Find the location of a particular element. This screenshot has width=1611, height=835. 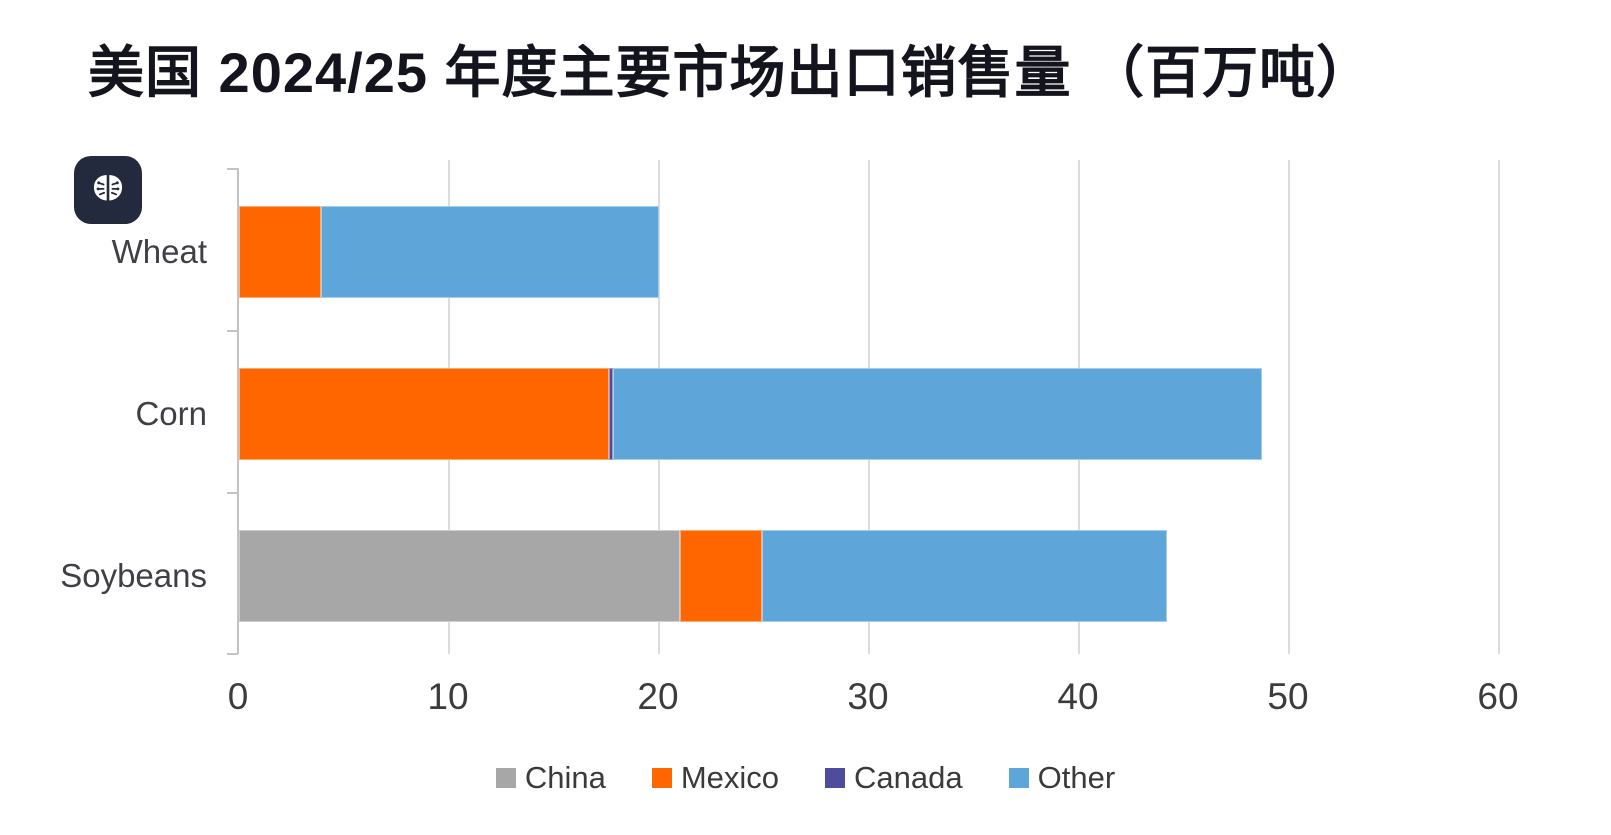

legend-label-canada: Canada is located at coordinates (908, 777).